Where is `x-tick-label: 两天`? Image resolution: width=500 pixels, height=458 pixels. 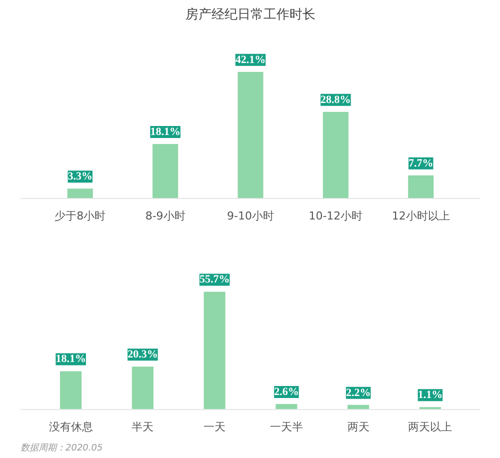
x-tick-label: 两天 is located at coordinates (358, 427).